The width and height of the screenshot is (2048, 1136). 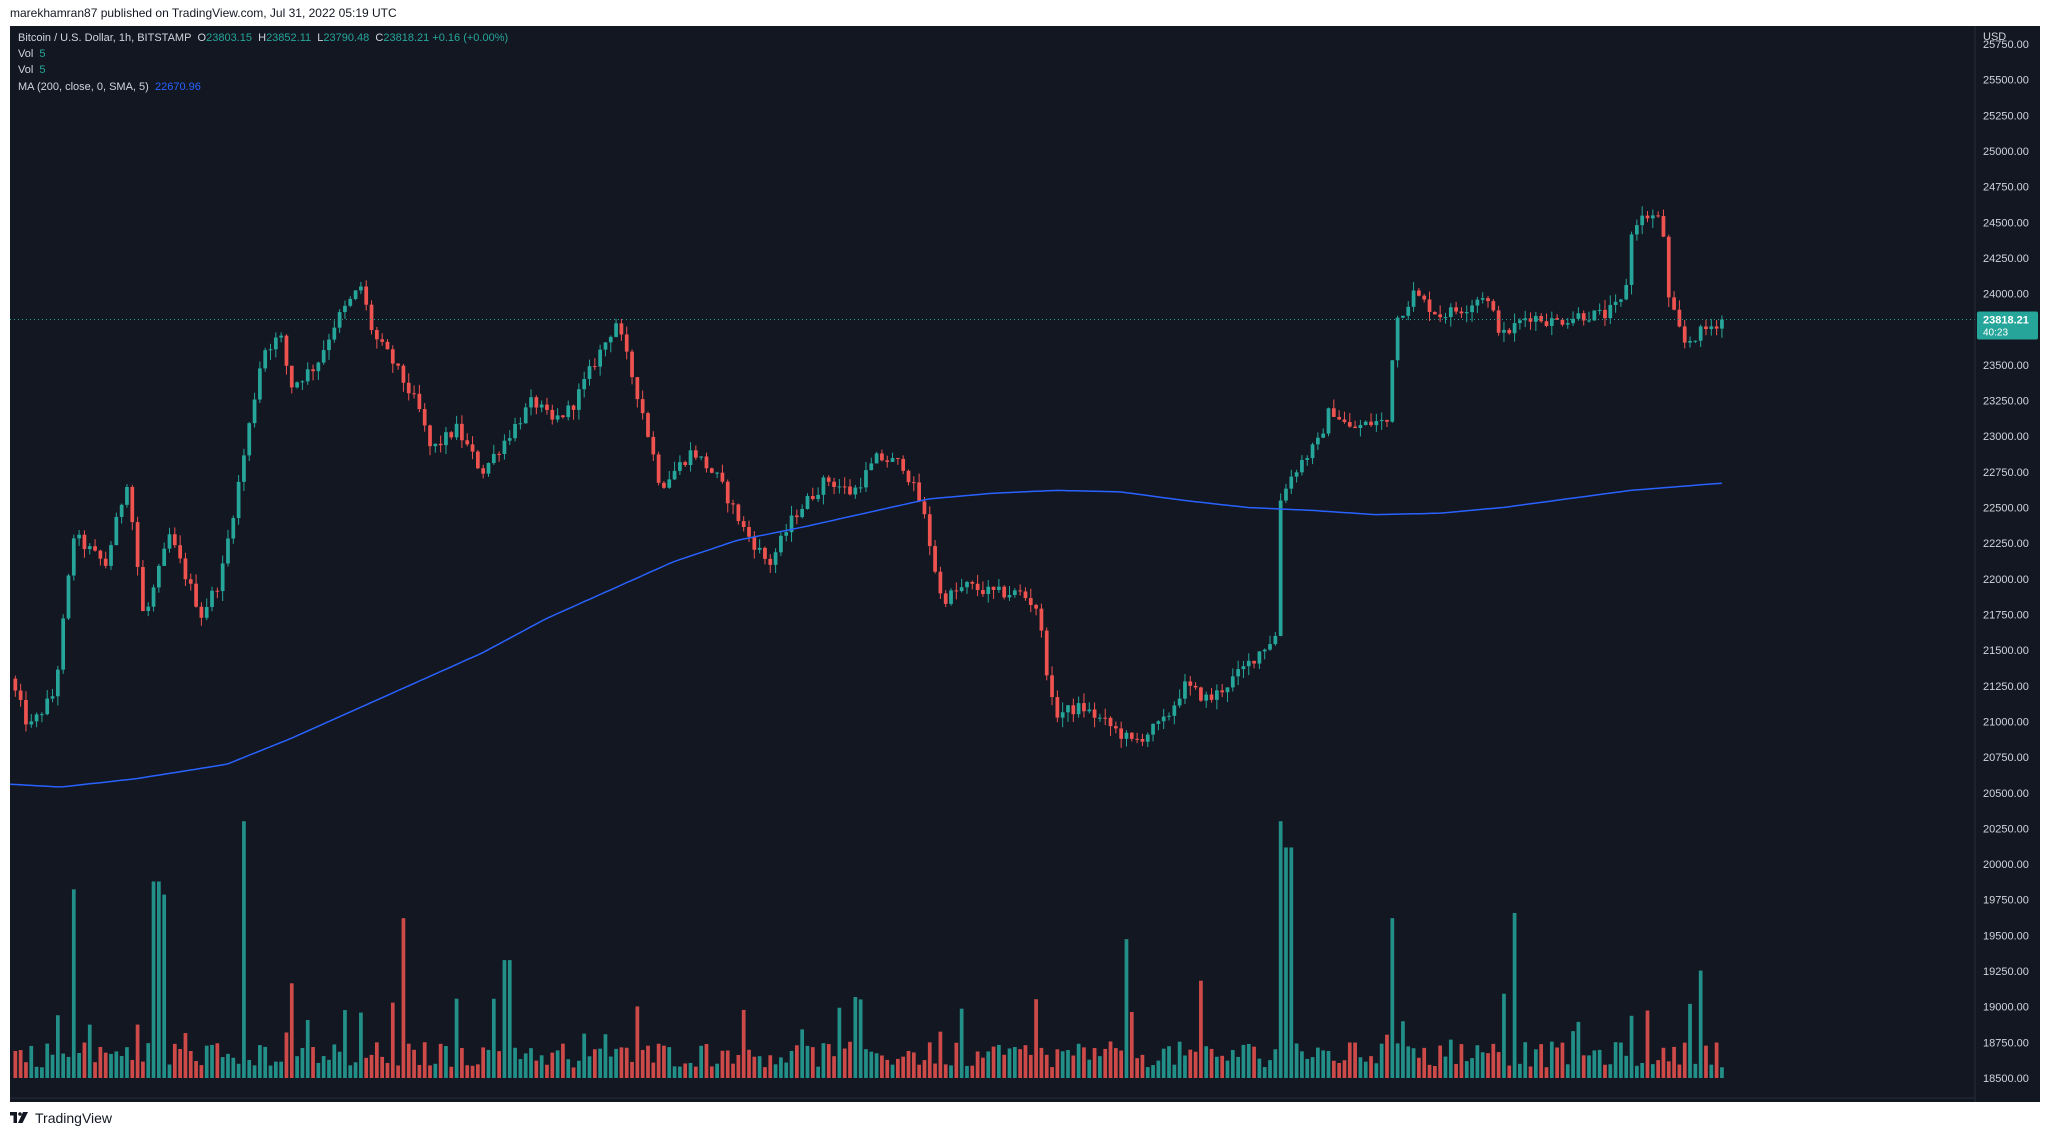 What do you see at coordinates (2006, 1008) in the screenshot?
I see `y-tick-label: 19000.00` at bounding box center [2006, 1008].